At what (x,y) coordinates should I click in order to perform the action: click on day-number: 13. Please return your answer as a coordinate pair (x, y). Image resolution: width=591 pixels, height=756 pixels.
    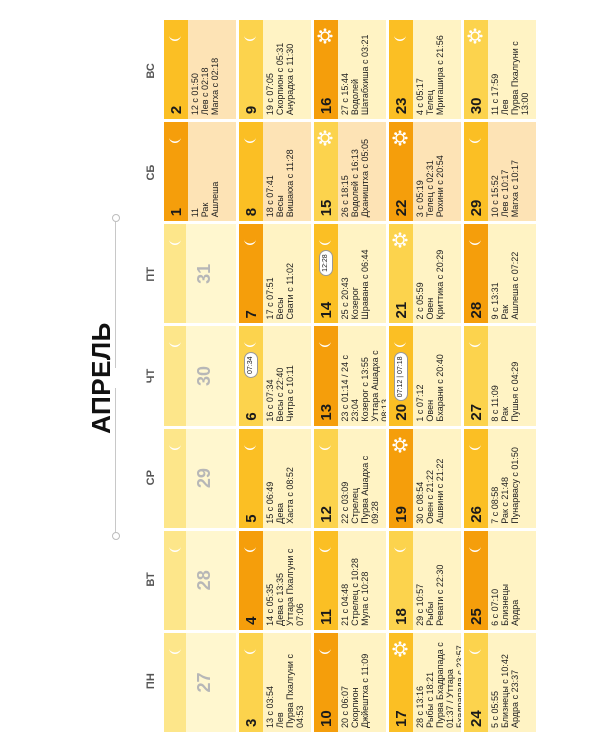
    Looking at the image, I should click on (326, 412).